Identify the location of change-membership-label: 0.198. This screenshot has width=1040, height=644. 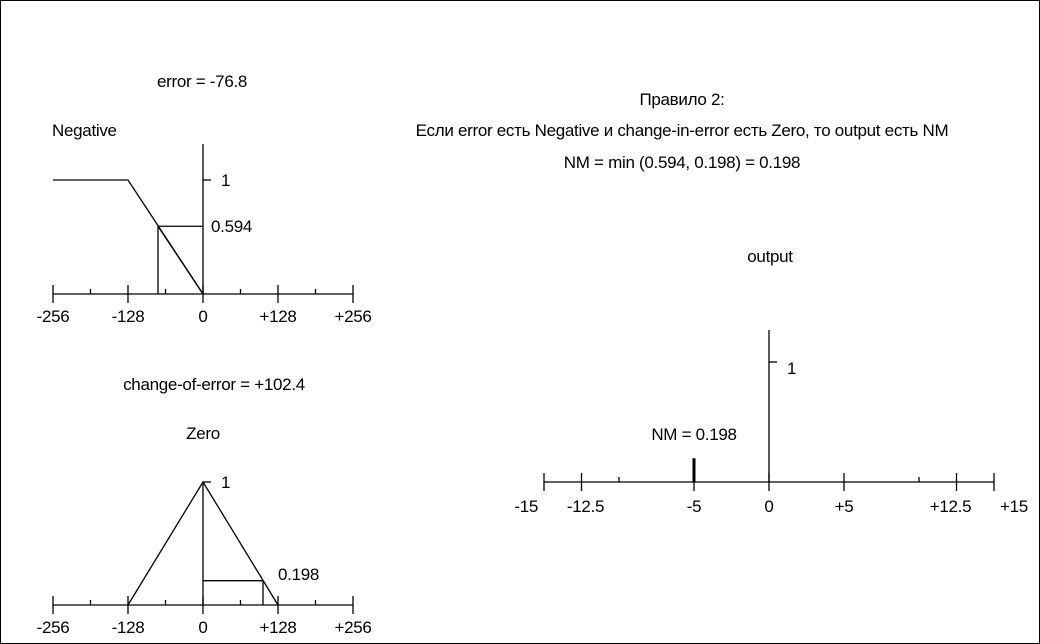
(298, 574).